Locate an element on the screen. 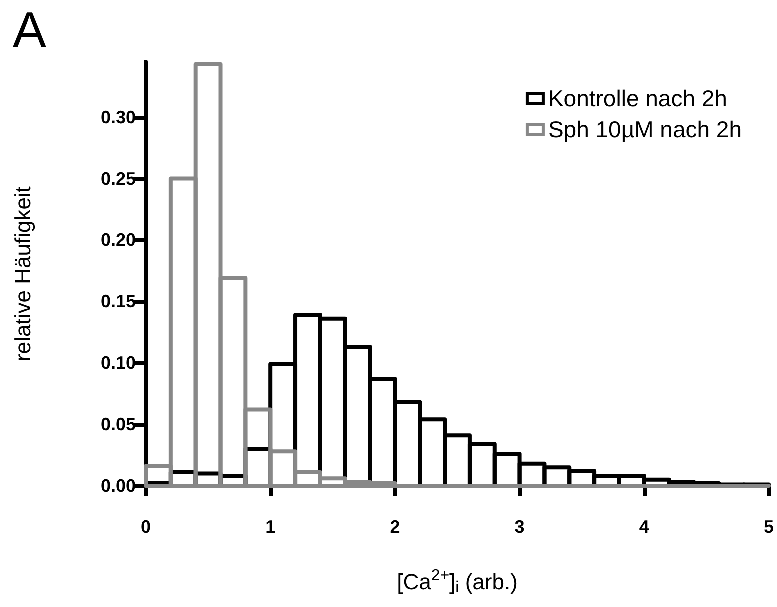 This screenshot has height=607, width=777. y-tick-label: 0.30 is located at coordinates (118, 117).